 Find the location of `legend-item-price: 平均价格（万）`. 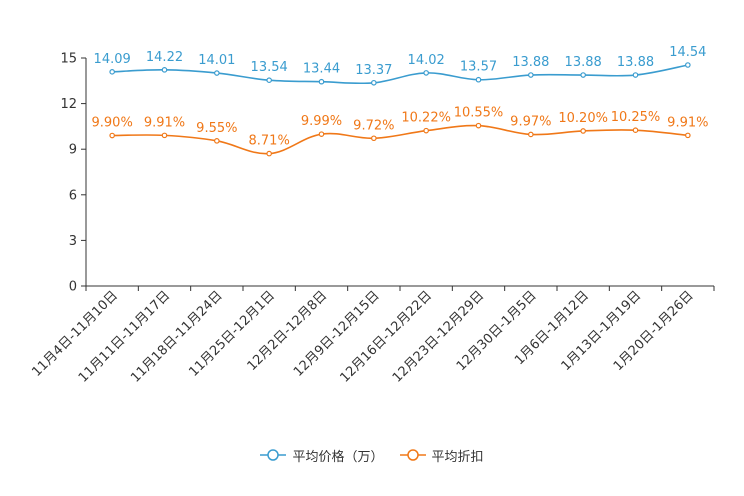

legend-item-price: 平均价格（万） is located at coordinates (322, 455).